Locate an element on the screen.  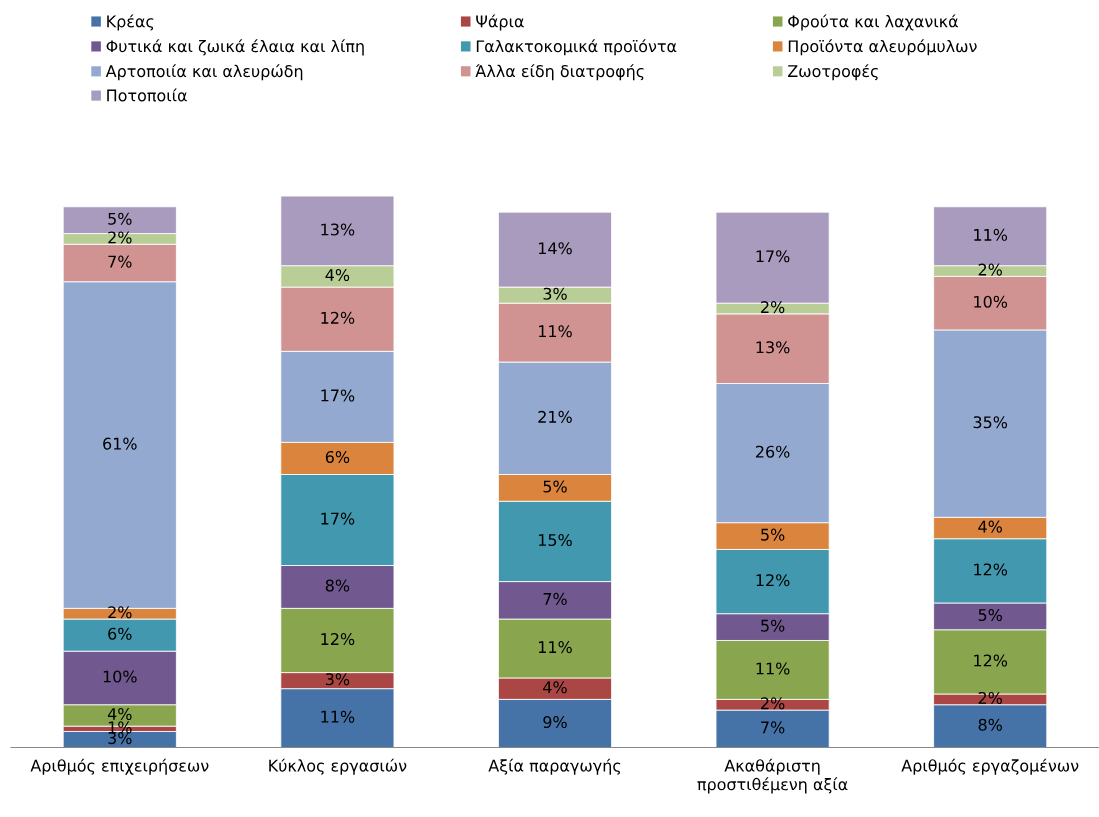
x-tick-label: Αξία παραγωγής is located at coordinates (554, 766).